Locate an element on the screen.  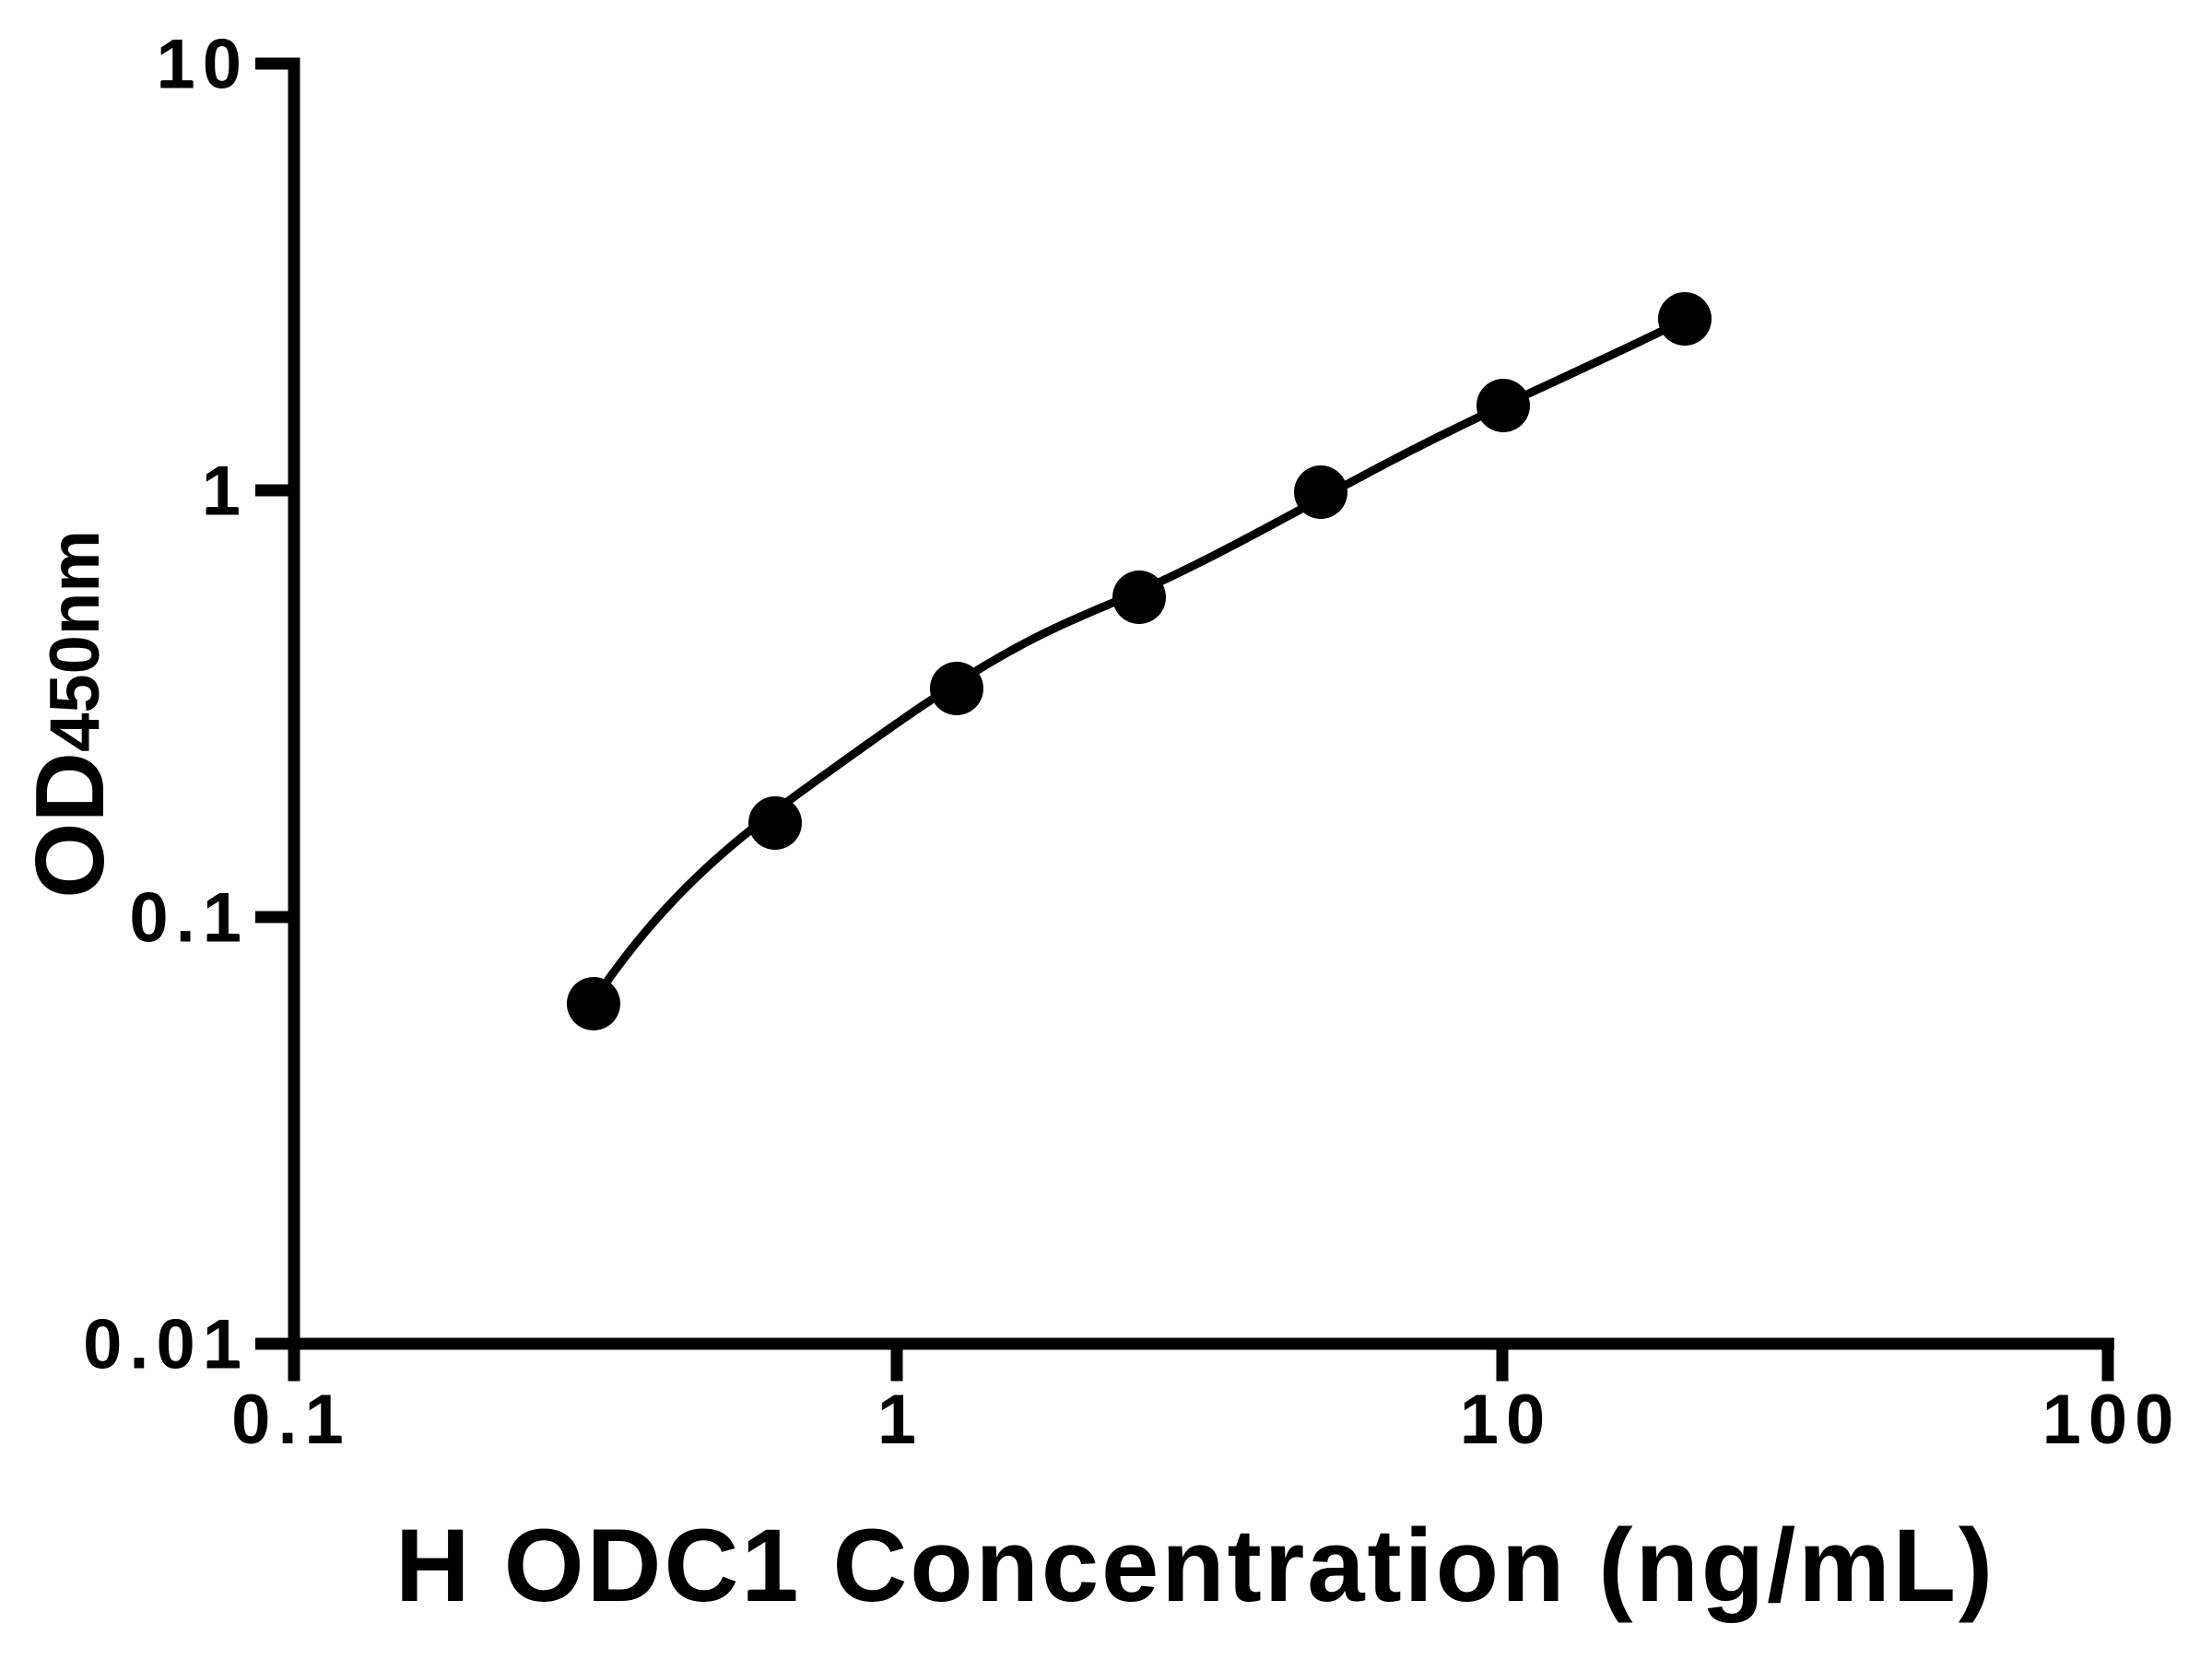
svg-text: 0.01 is located at coordinates (166, 1345).